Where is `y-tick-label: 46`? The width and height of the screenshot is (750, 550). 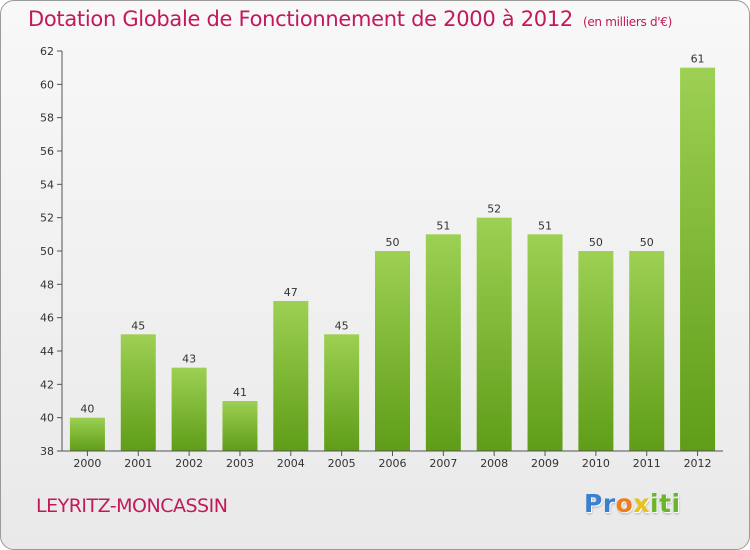 y-tick-label: 46 is located at coordinates (47, 318).